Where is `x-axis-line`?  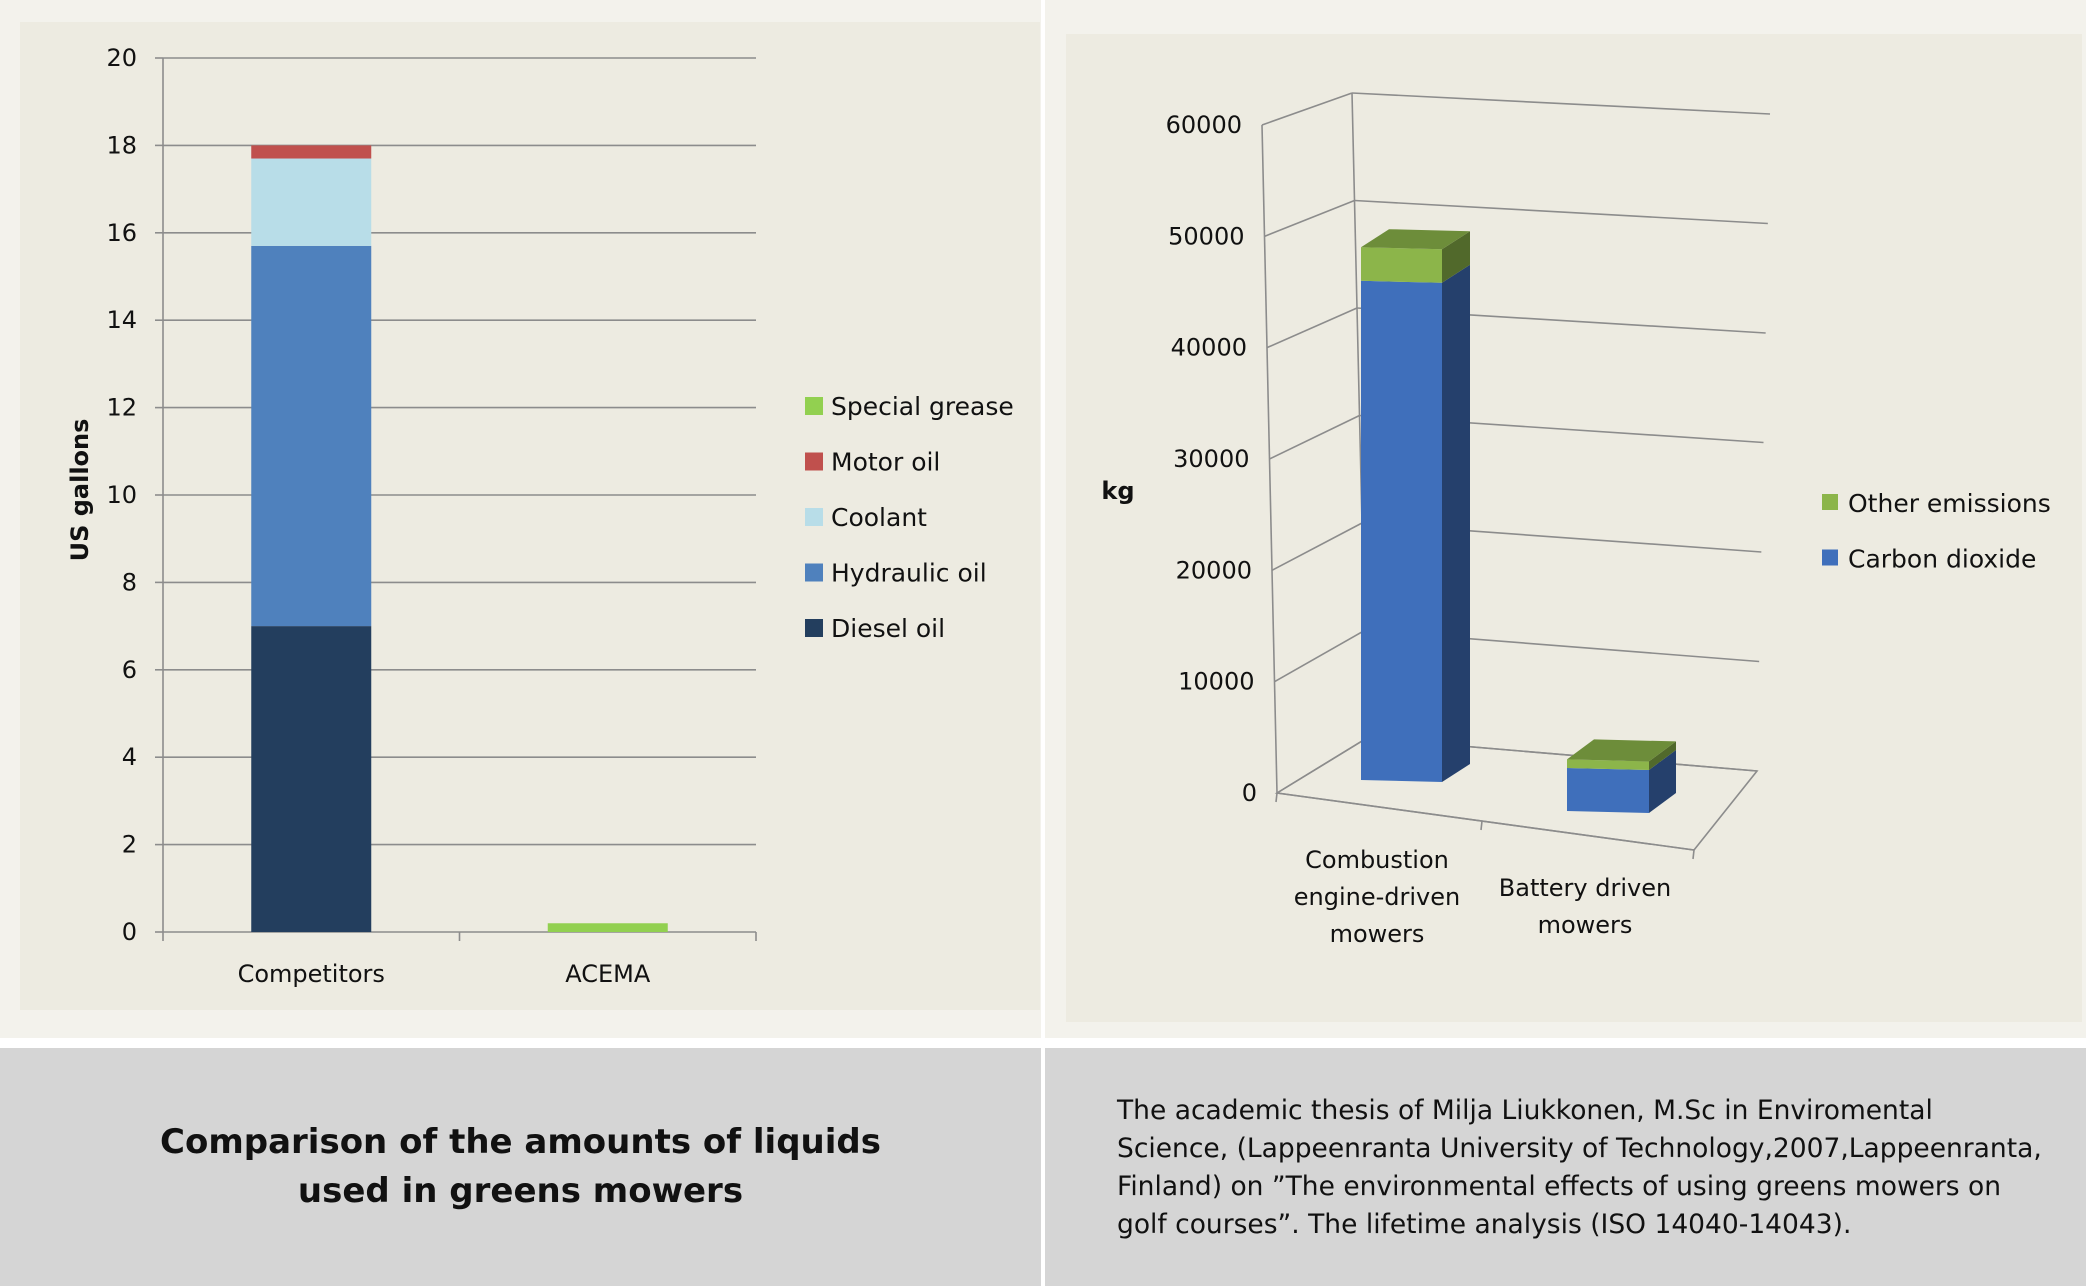 x-axis-line is located at coordinates (1485, 821).